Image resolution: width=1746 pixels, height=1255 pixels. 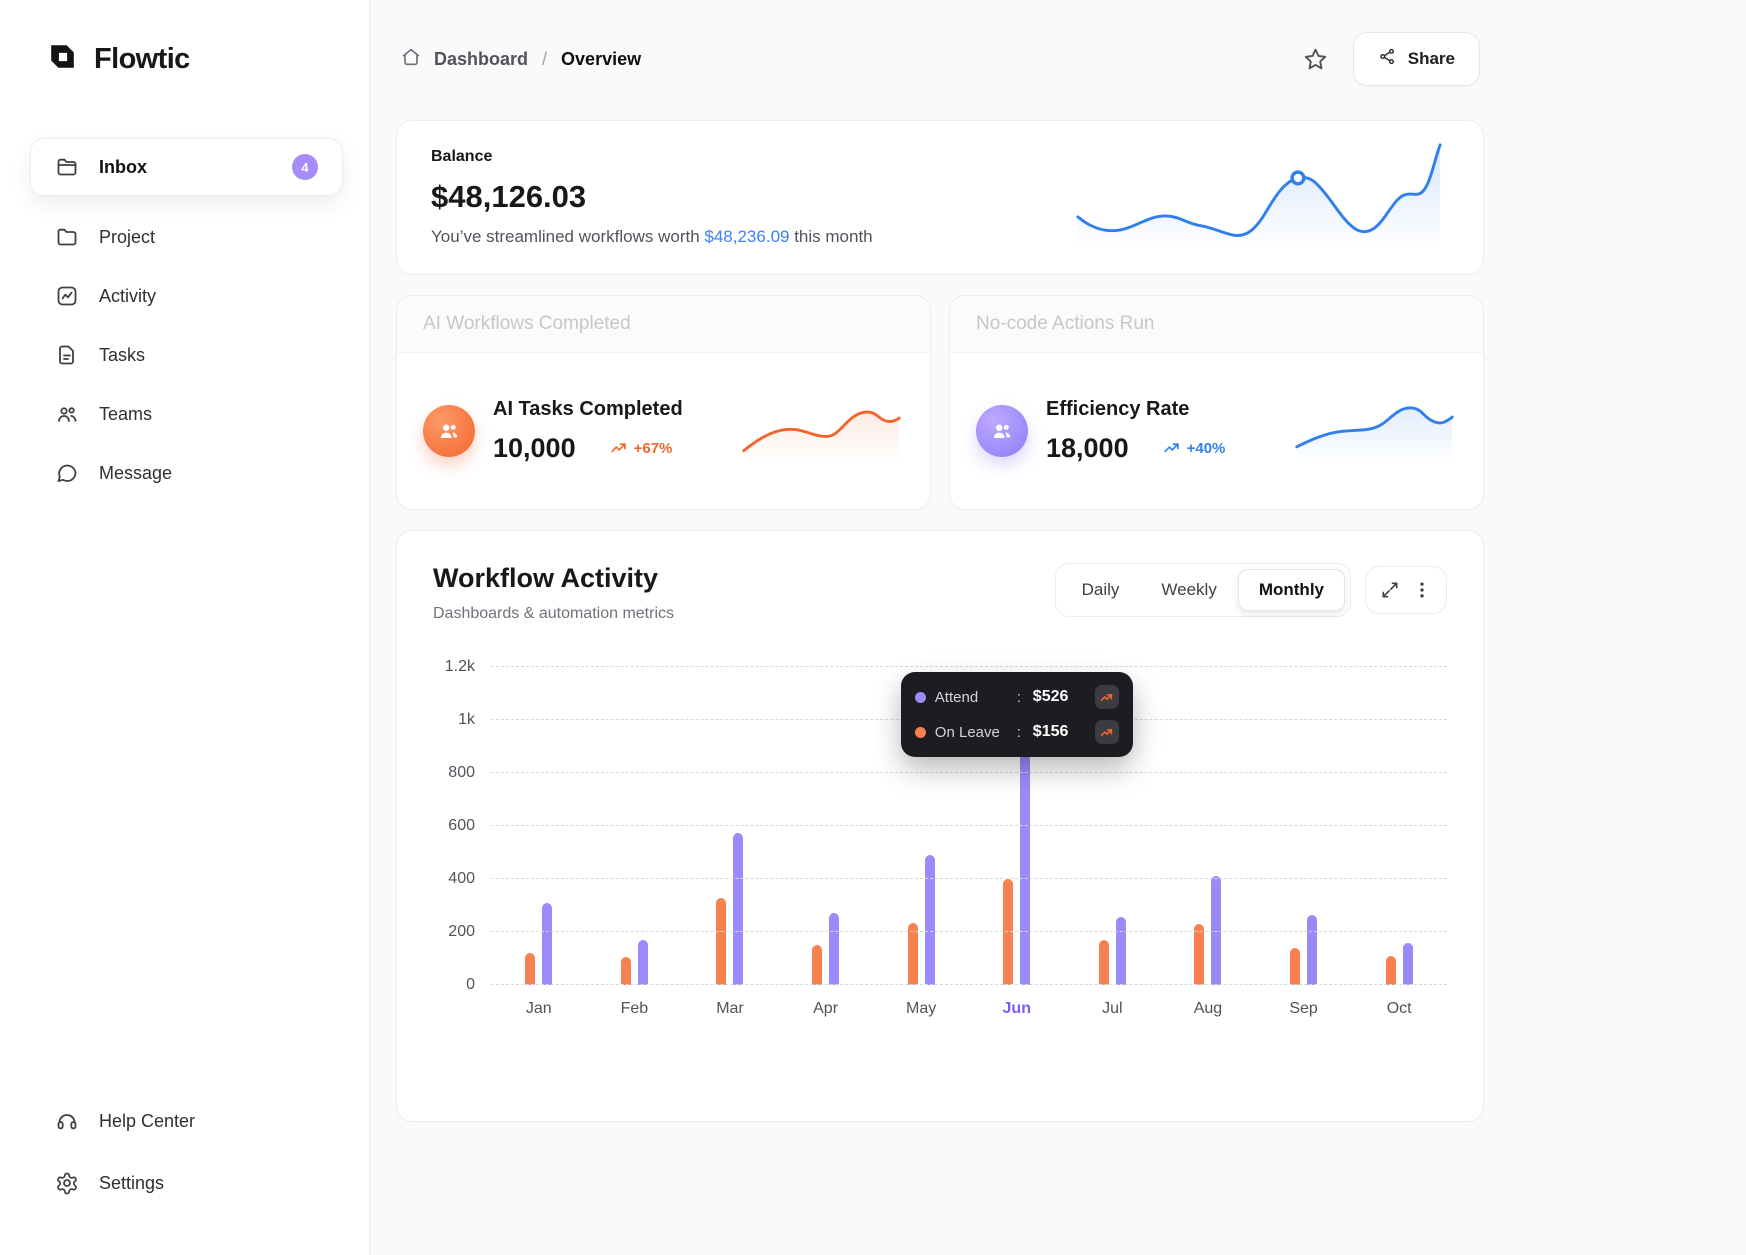 I want to click on attend-bar-jul, so click(x=1120, y=951).